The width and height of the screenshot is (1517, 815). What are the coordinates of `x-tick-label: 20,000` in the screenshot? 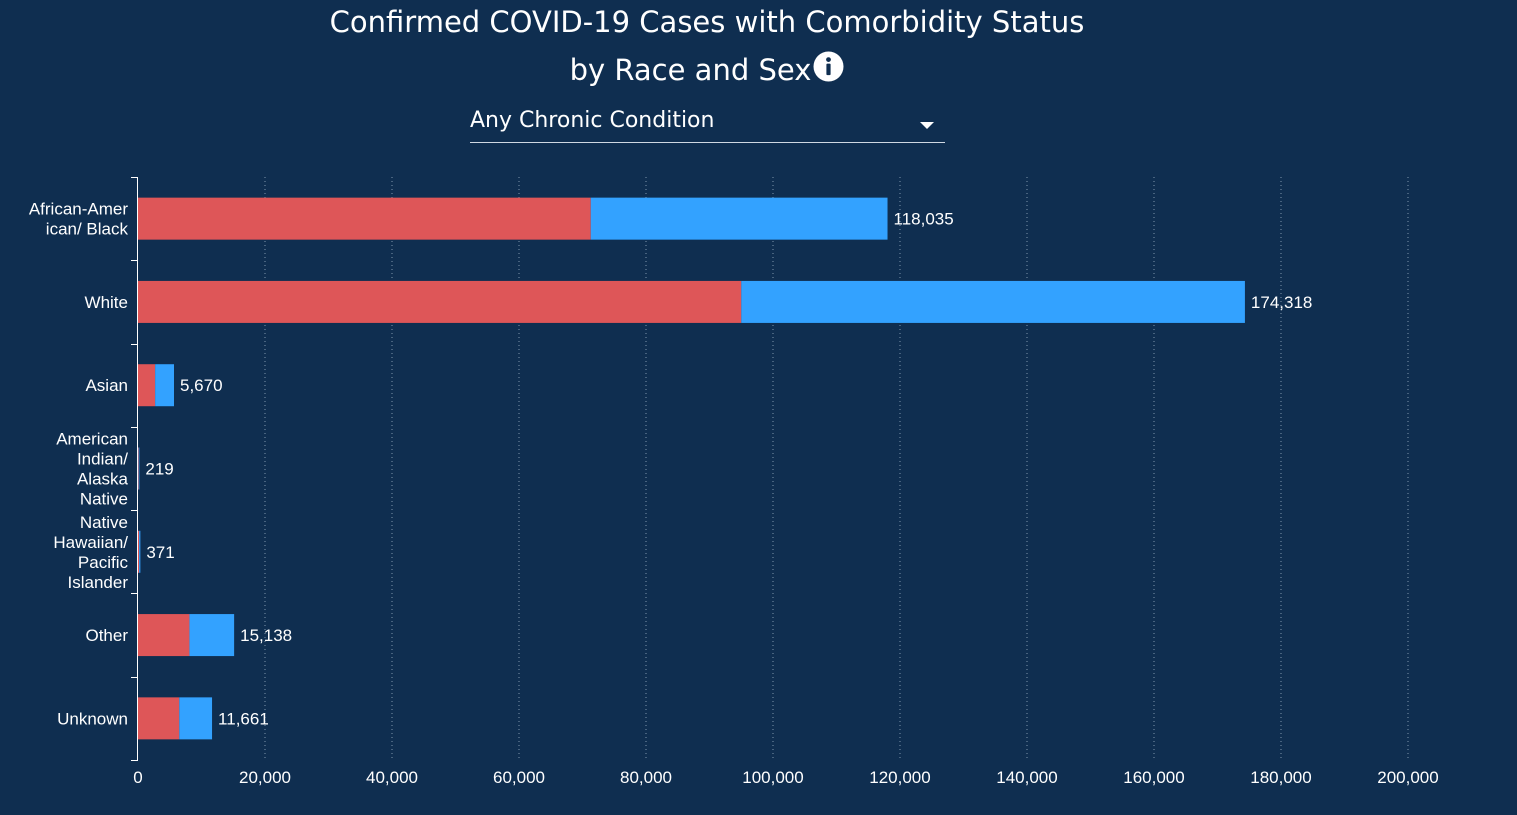 It's located at (265, 777).